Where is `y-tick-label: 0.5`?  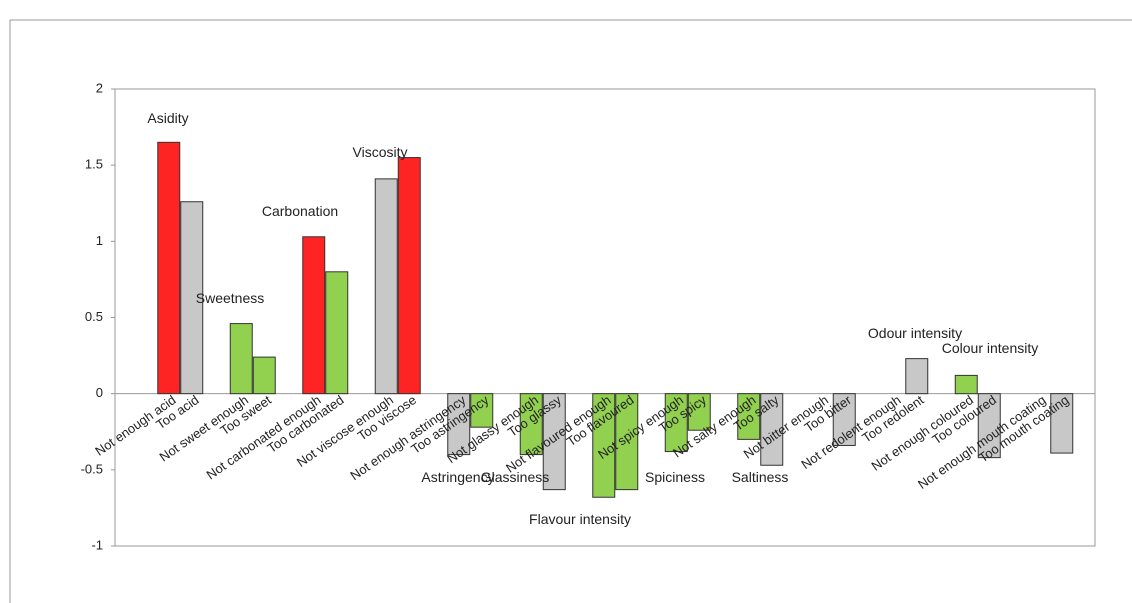
y-tick-label: 0.5 is located at coordinates (94, 316).